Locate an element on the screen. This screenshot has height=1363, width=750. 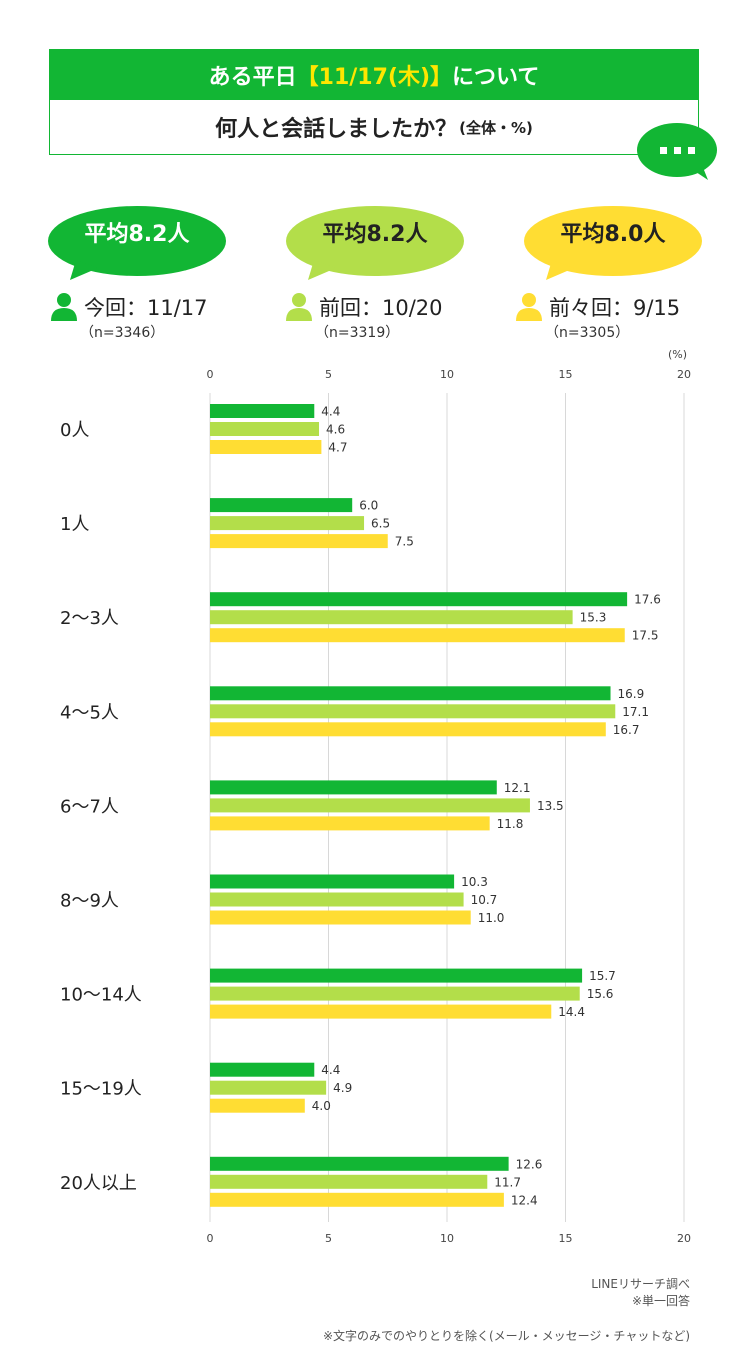
average-bubble-before-previous: 平均8.0人 is located at coordinates (613, 241).